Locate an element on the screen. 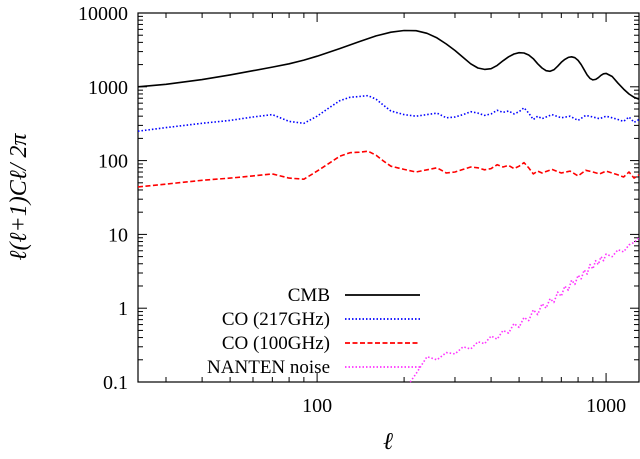 This screenshot has height=459, width=640. legend-label: CO (217GHz) is located at coordinates (276, 319).